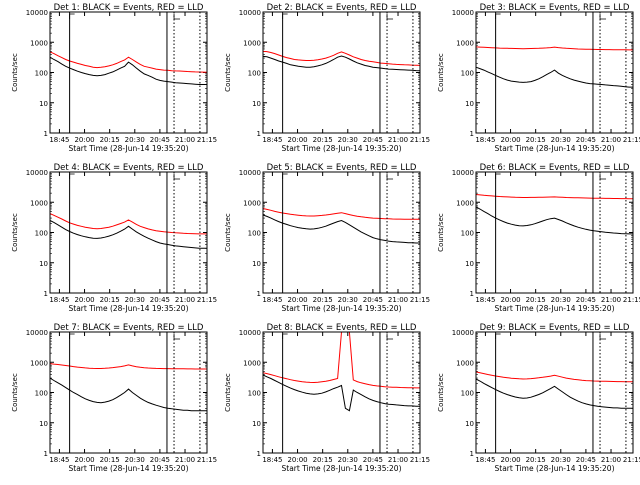 This screenshot has width=640, height=485. I want to click on panel-title: Det 3: BLACK = Events, RED = LLD, so click(555, 8).